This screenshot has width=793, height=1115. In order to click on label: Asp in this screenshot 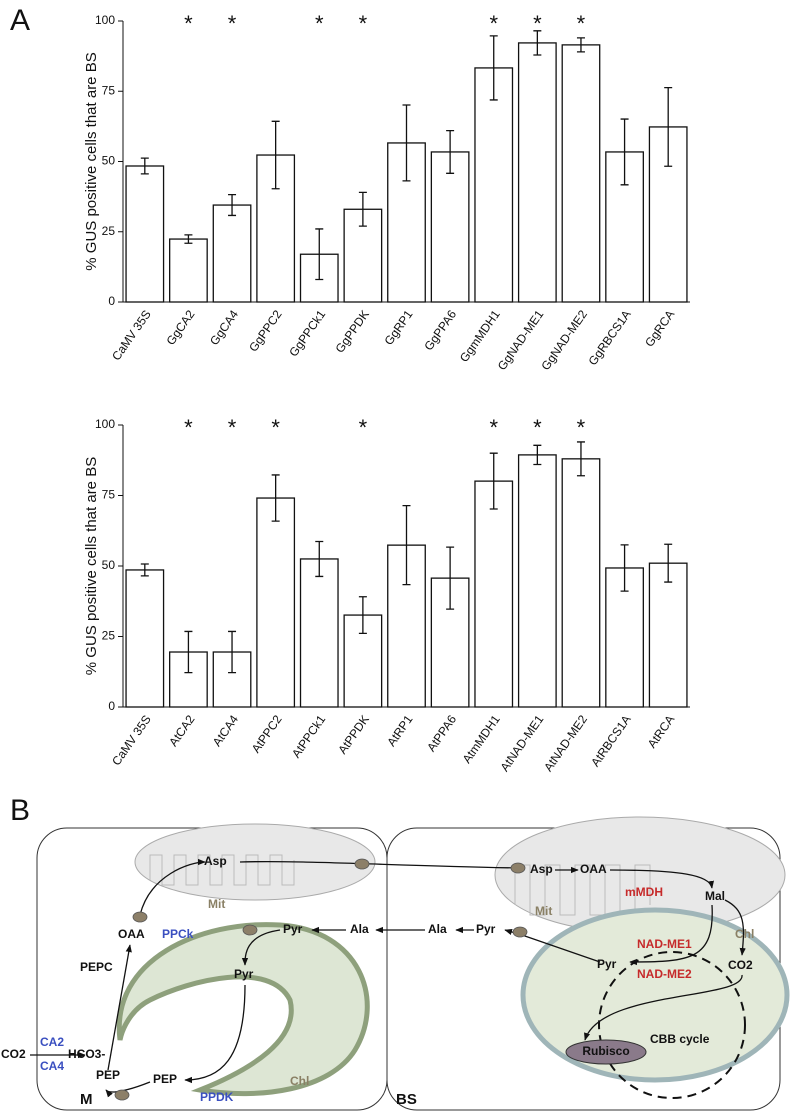, I will do `click(215, 861)`.